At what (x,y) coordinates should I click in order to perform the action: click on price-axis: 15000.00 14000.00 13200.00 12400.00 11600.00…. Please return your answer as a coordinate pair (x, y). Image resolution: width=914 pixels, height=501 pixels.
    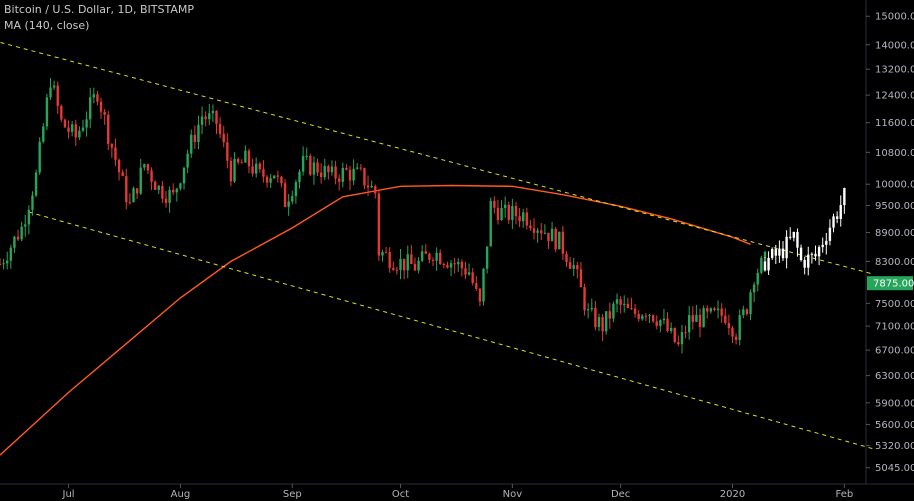
    Looking at the image, I should click on (890, 243).